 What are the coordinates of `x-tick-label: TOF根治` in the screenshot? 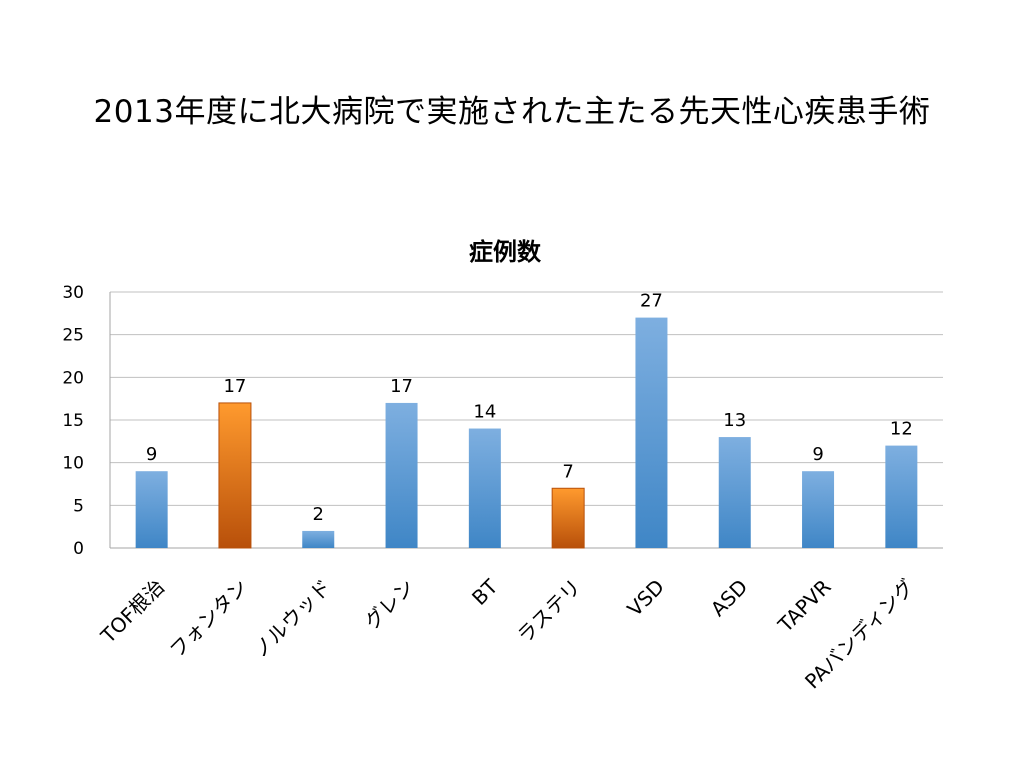 It's located at (132, 612).